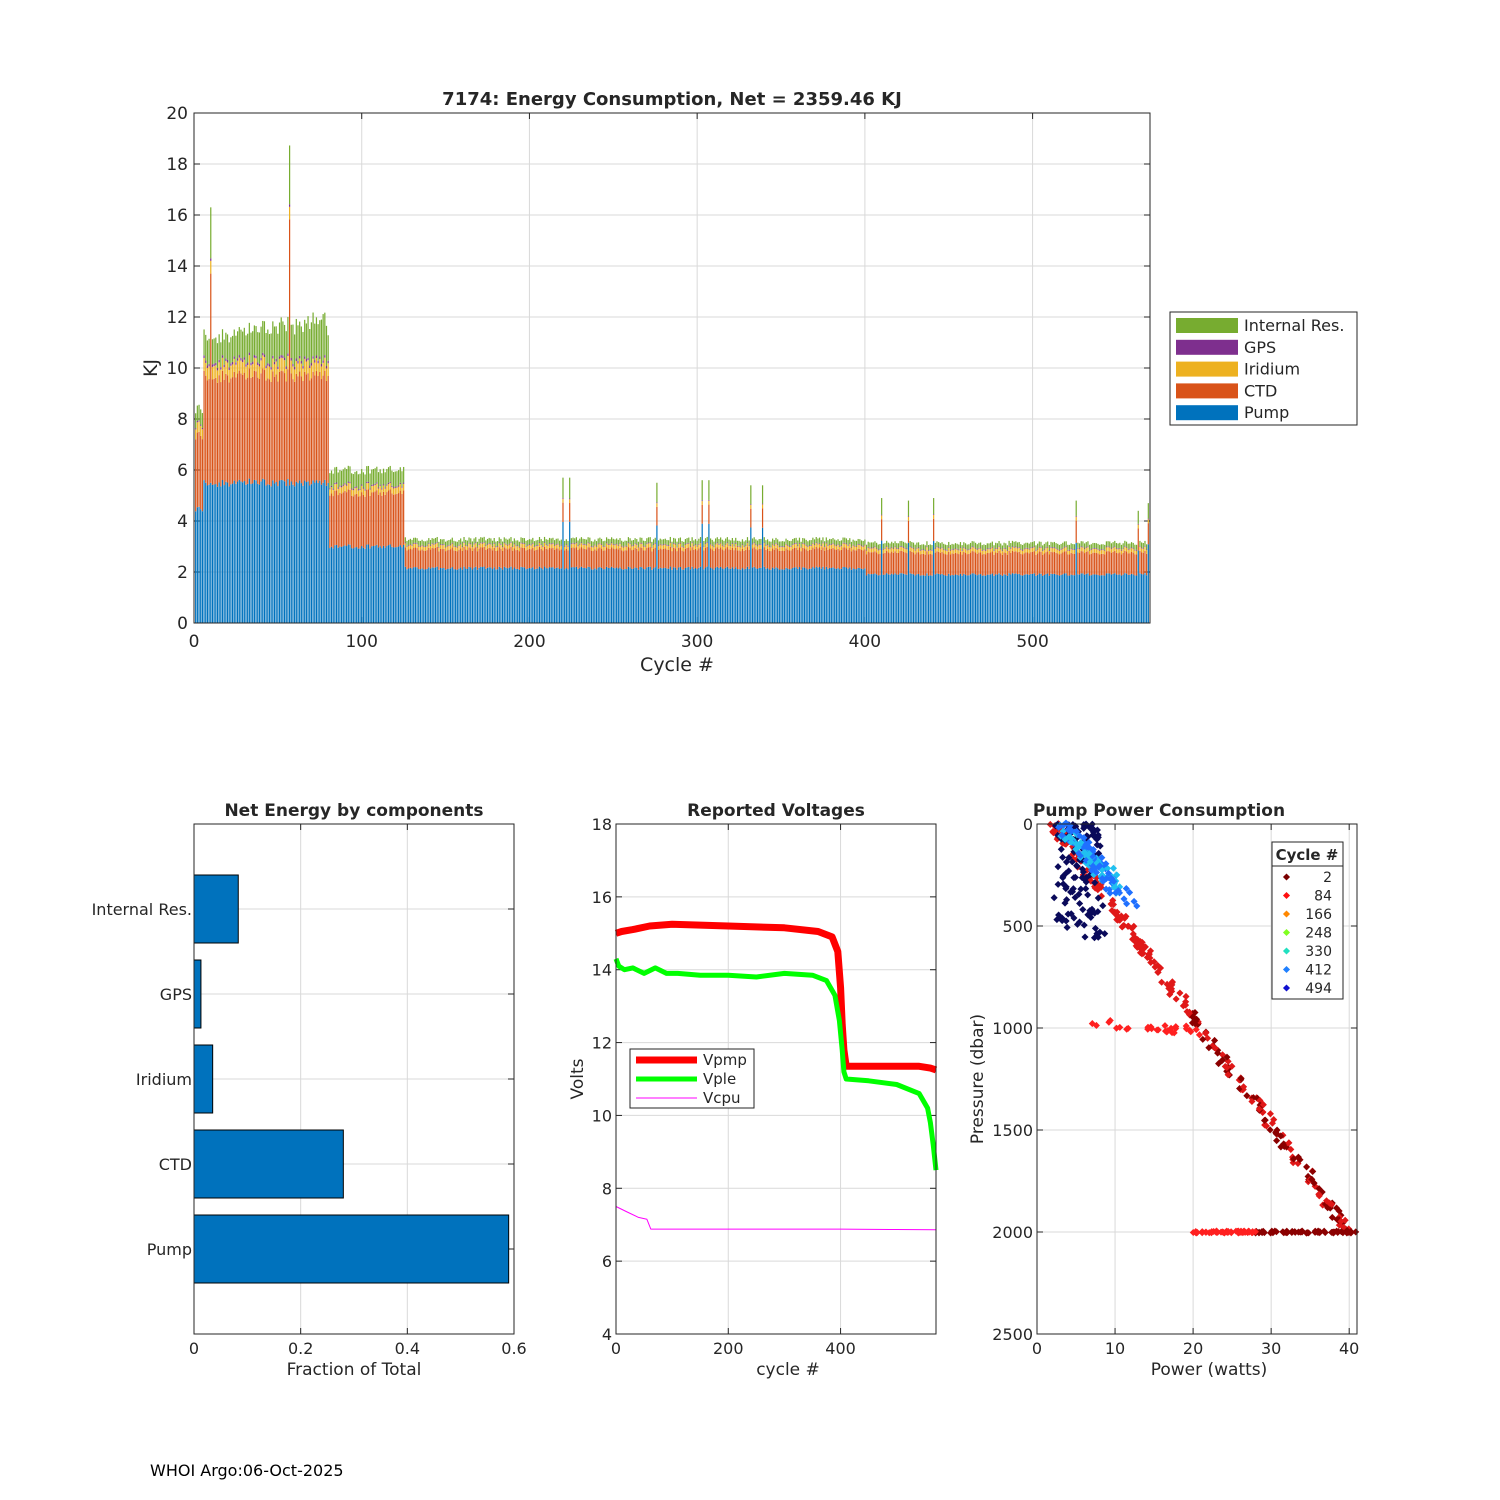 Image resolution: width=1500 pixels, height=1500 pixels. What do you see at coordinates (1349, 1348) in the screenshot?
I see `x-tick-label: 40` at bounding box center [1349, 1348].